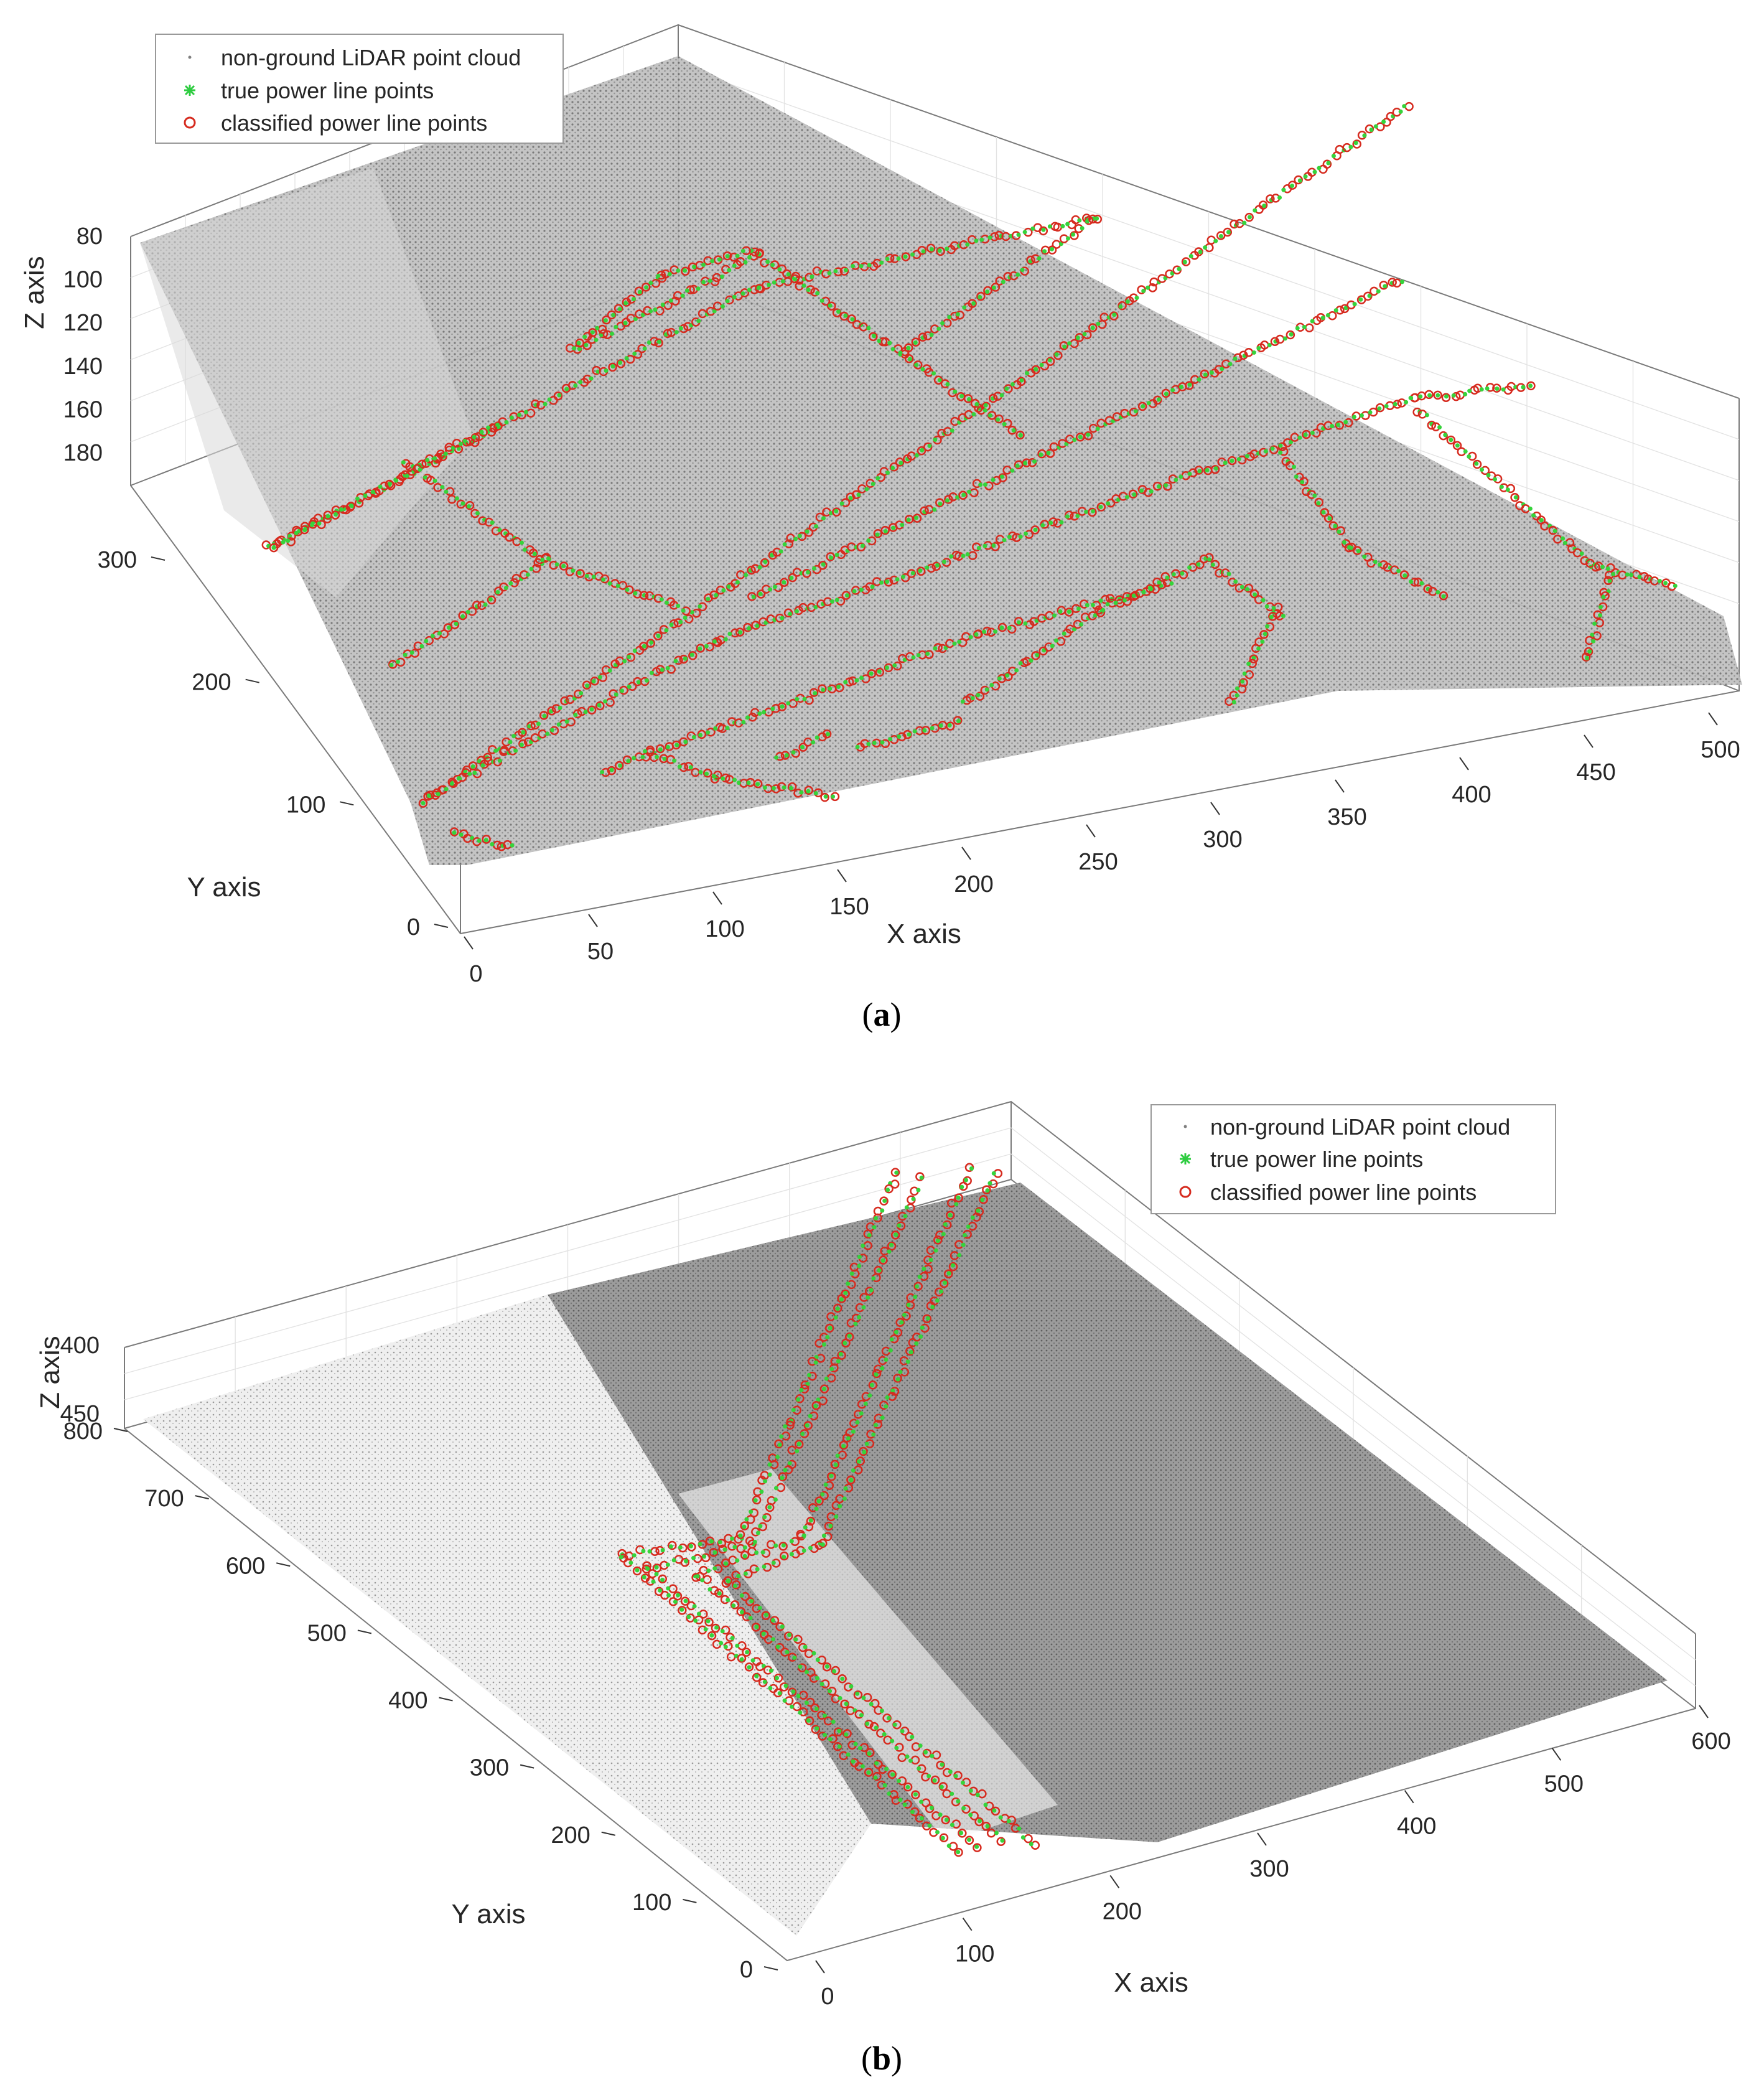 Image resolution: width=1764 pixels, height=2090 pixels. What do you see at coordinates (80, 1346) in the screenshot?
I see `panel-b-z-tick-label: 400` at bounding box center [80, 1346].